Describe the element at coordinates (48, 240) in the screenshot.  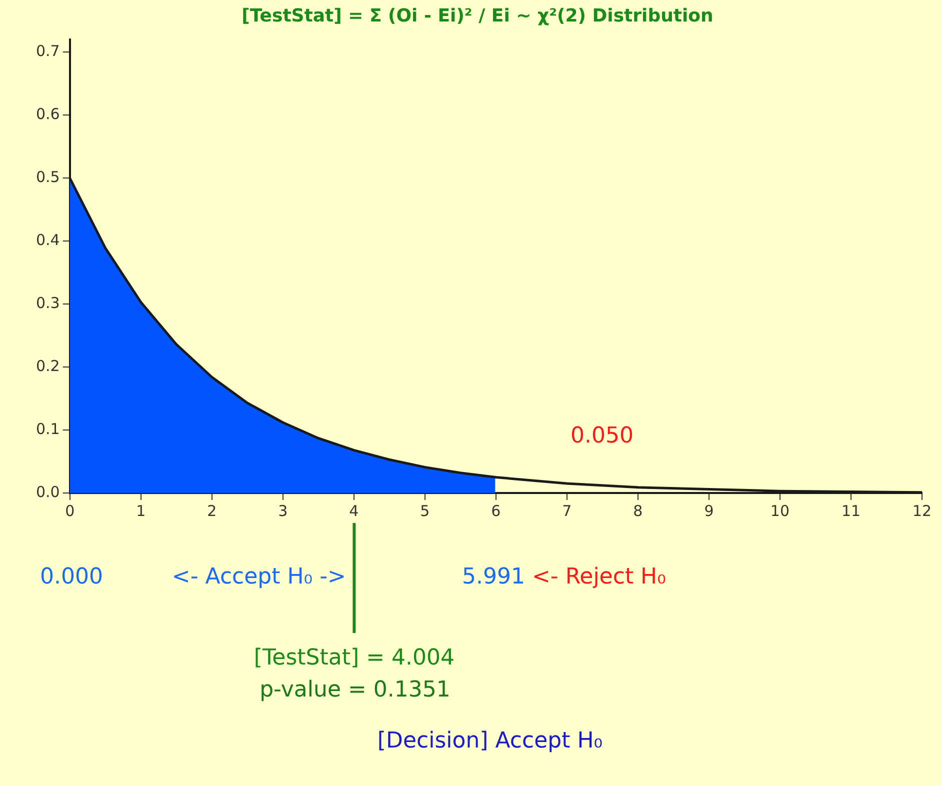
I see `y-tick-label: 0.4` at that location.